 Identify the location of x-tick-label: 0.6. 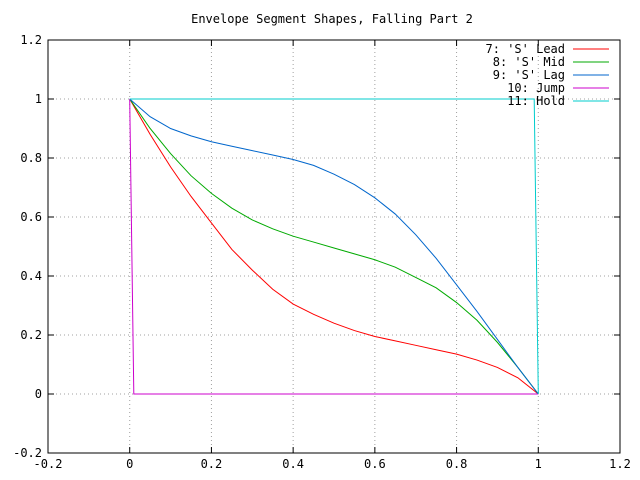
(375, 464).